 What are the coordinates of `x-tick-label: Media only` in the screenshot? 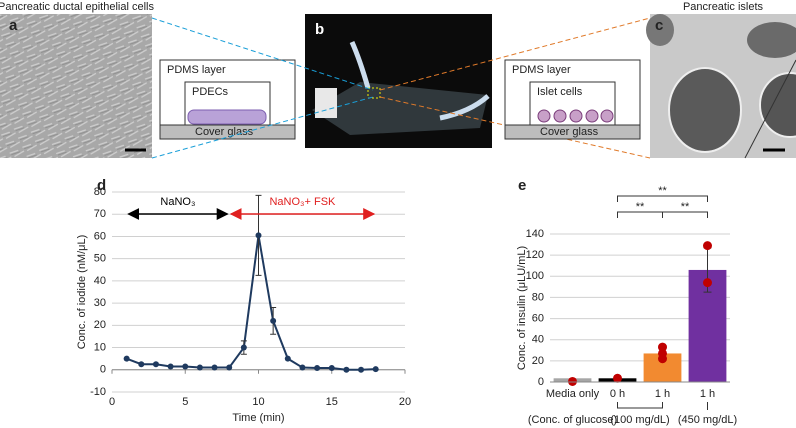 It's located at (573, 394).